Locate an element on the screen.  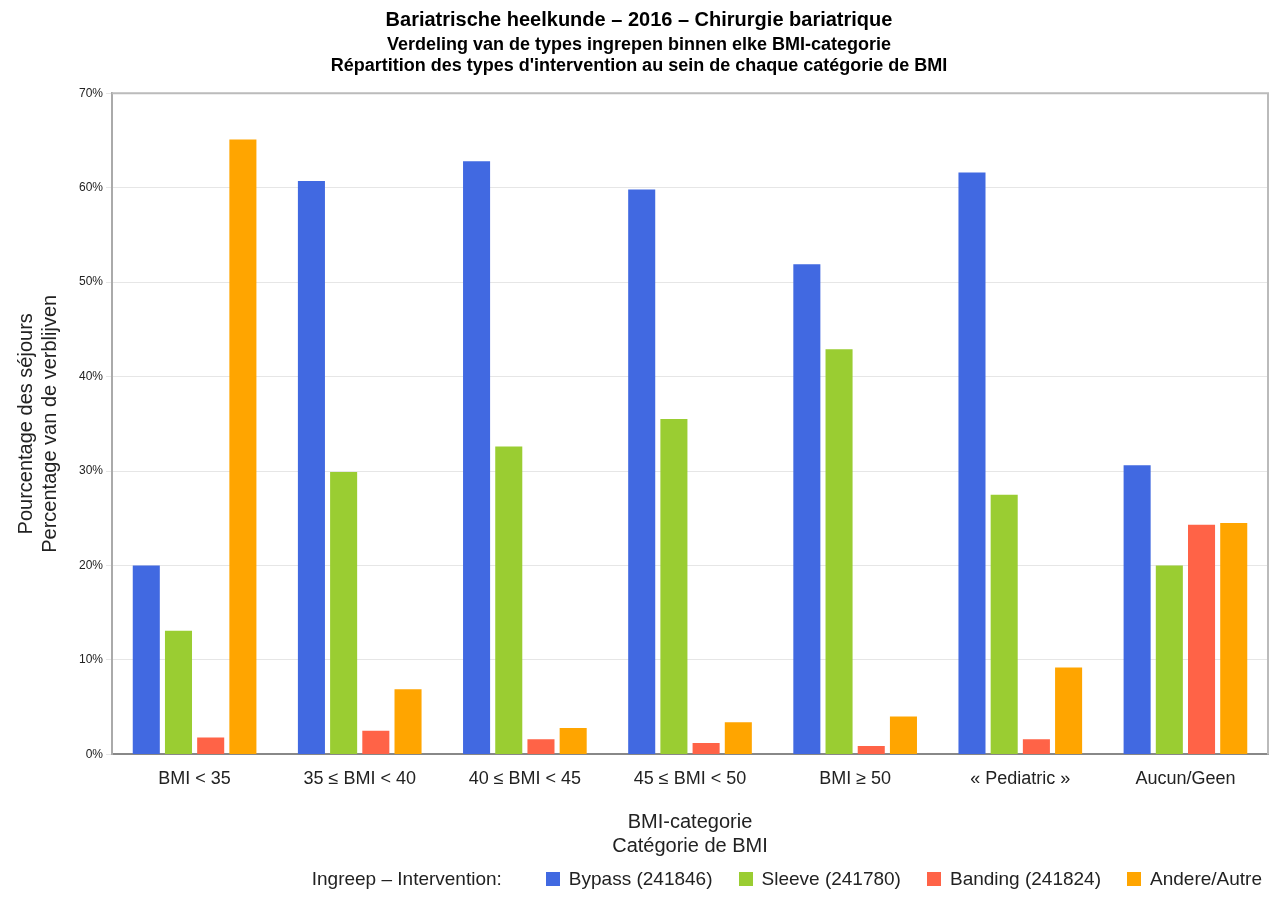
x-tick-label: BMI ≥ 50 is located at coordinates (855, 778).